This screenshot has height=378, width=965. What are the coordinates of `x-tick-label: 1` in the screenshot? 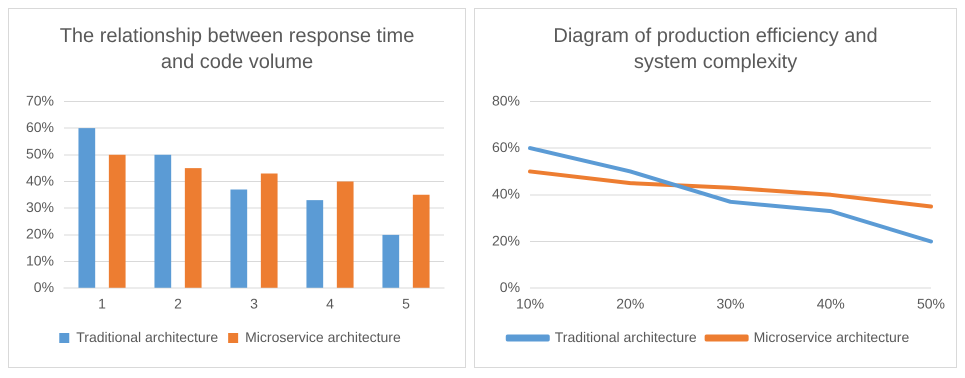 It's located at (102, 303).